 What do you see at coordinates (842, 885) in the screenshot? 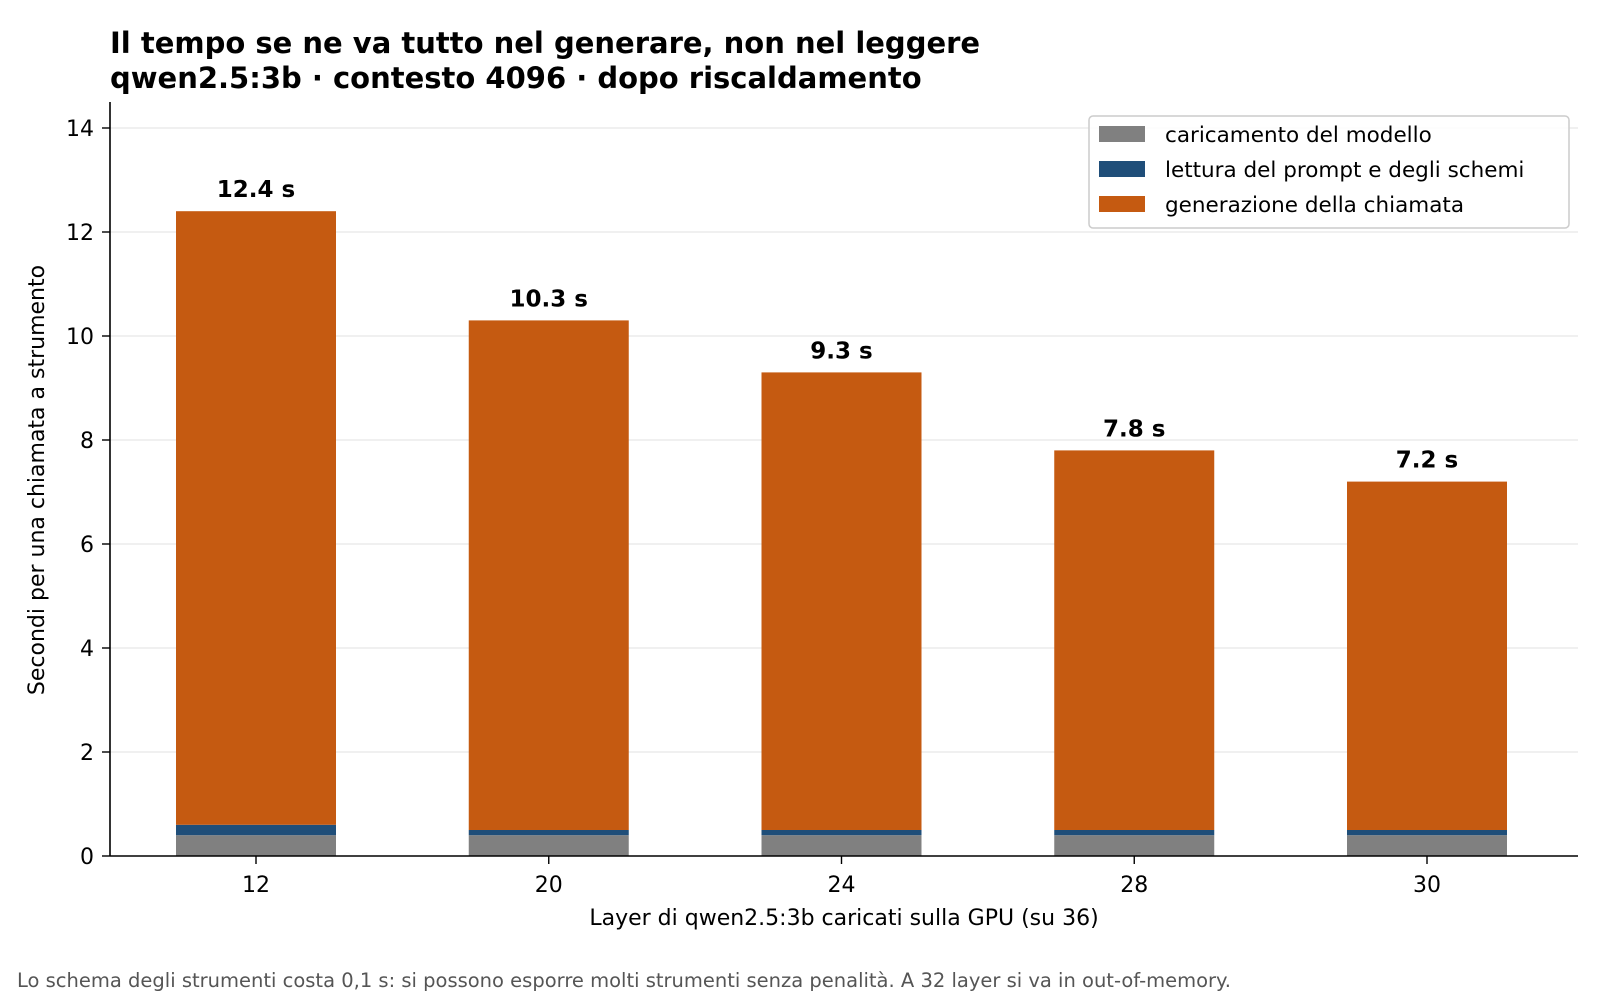
I see `x-tick-label: 24` at bounding box center [842, 885].